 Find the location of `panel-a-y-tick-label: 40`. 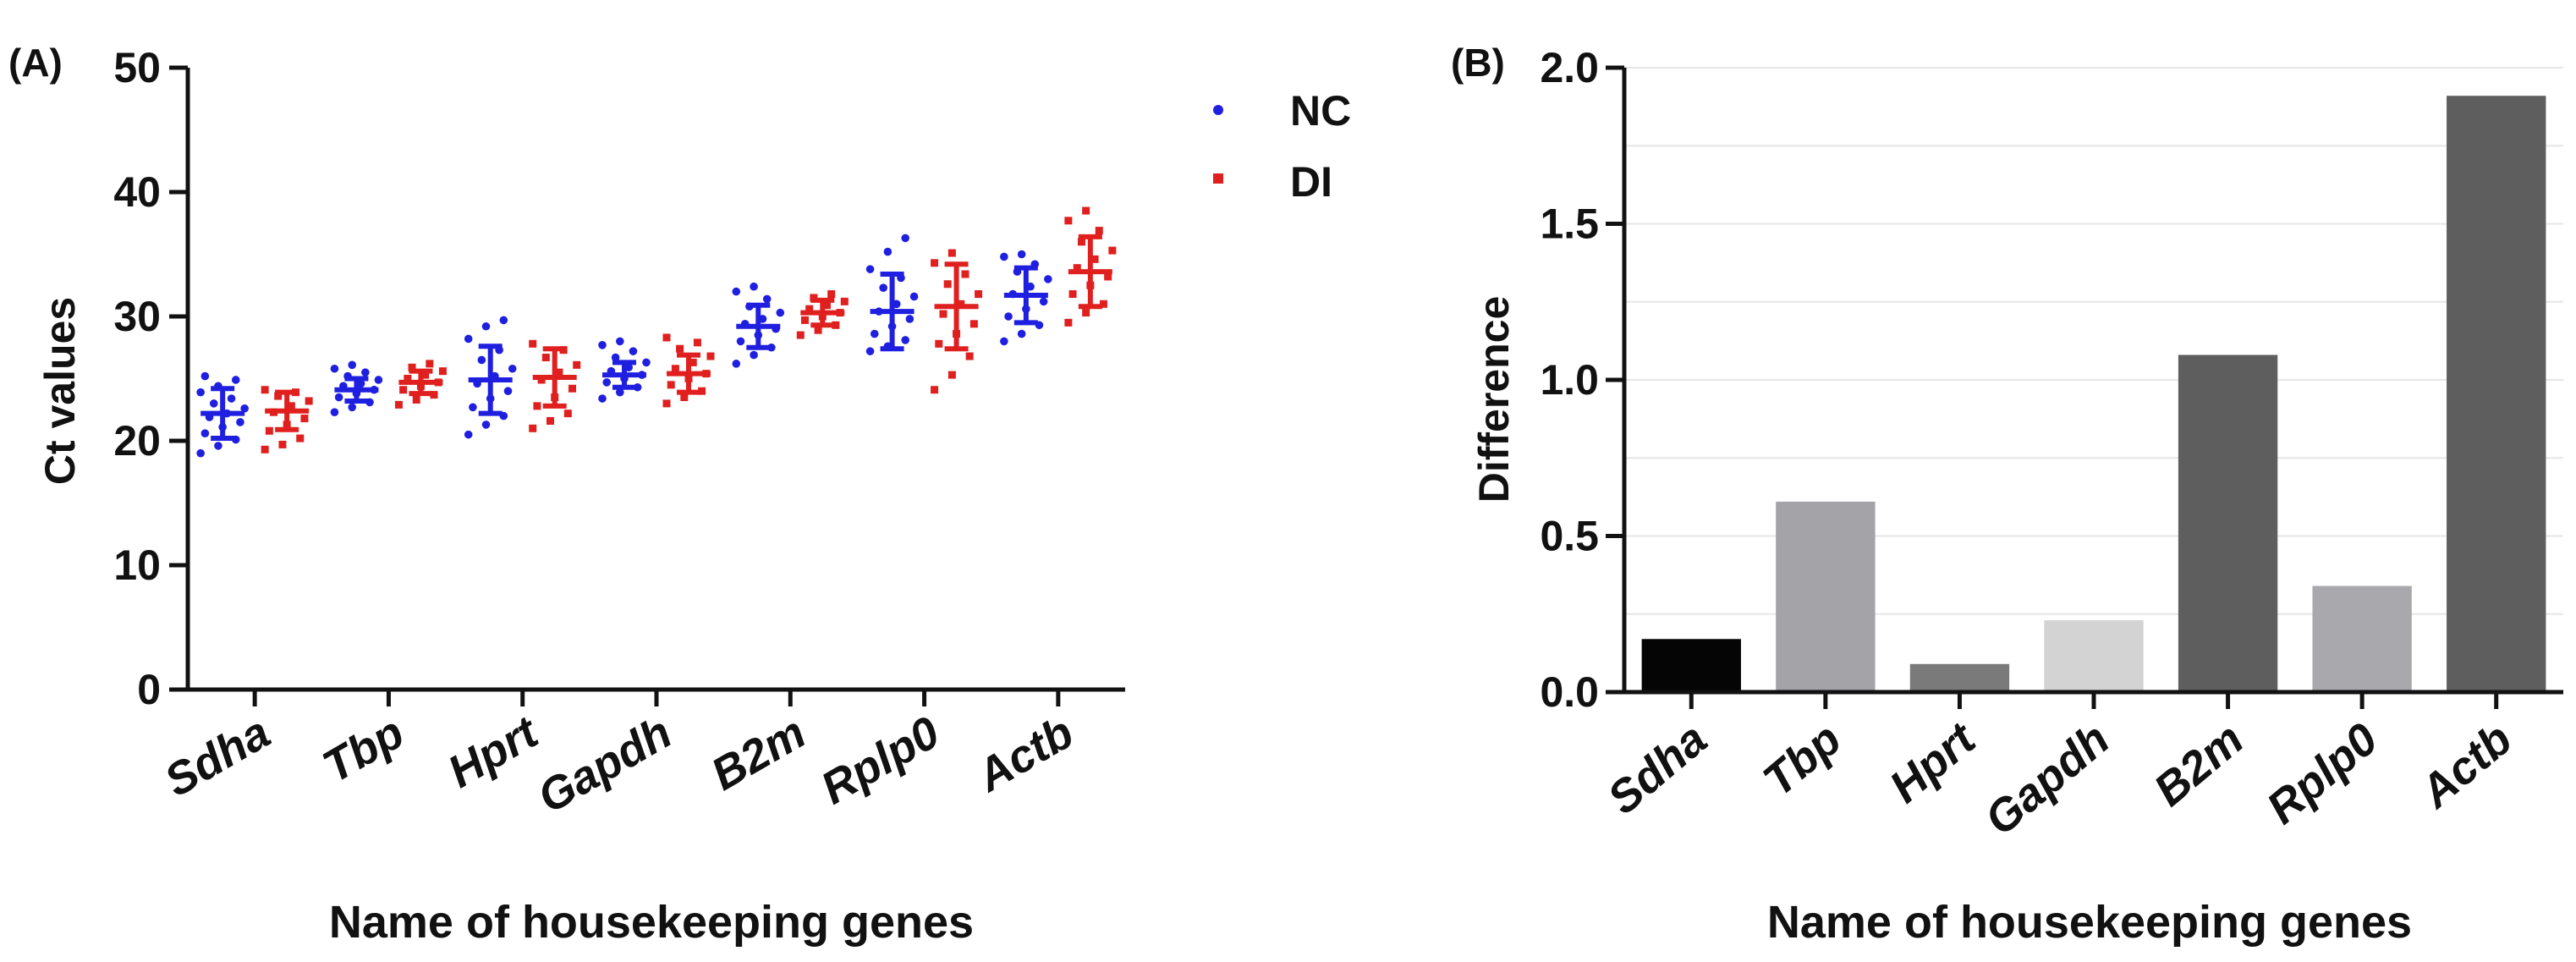

panel-a-y-tick-label: 40 is located at coordinates (137, 192).